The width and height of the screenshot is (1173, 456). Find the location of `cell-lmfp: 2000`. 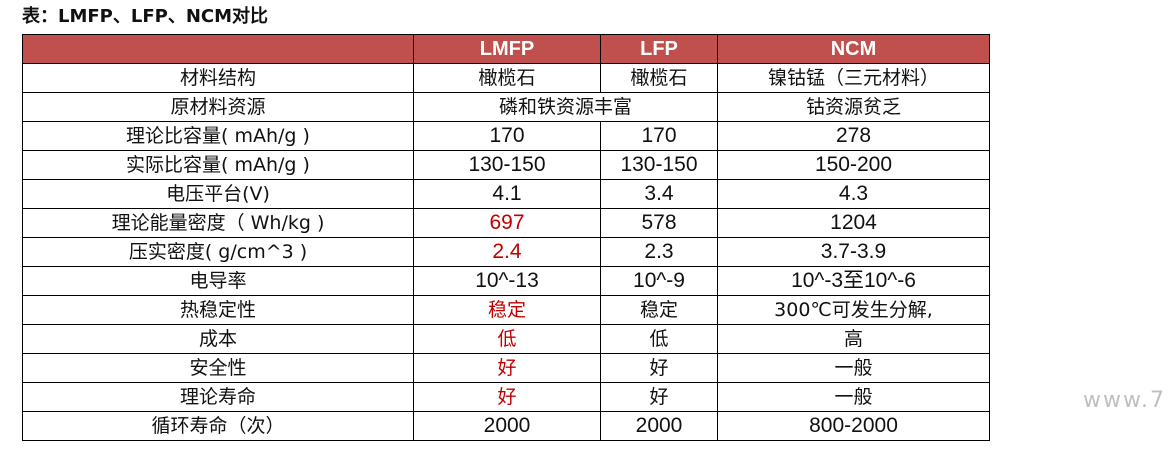

cell-lmfp: 2000 is located at coordinates (507, 426).